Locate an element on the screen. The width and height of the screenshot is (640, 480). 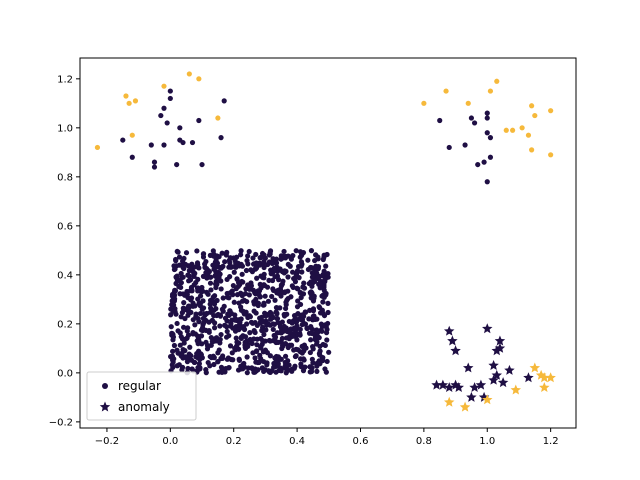
y-tick-label: 1.2 is located at coordinates (65, 79).